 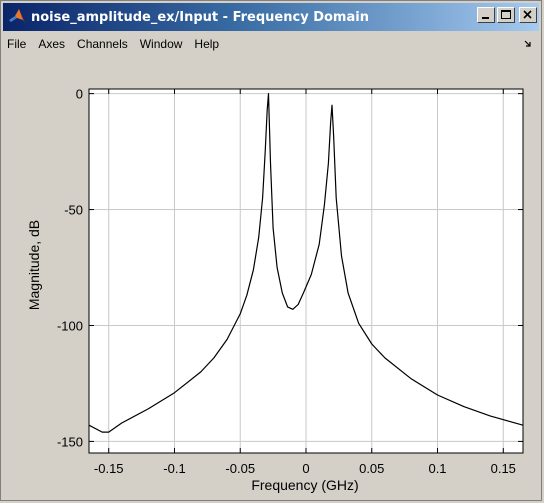 What do you see at coordinates (271, 44) in the screenshot?
I see `menu-bar: File Axes Channels Window Help` at bounding box center [271, 44].